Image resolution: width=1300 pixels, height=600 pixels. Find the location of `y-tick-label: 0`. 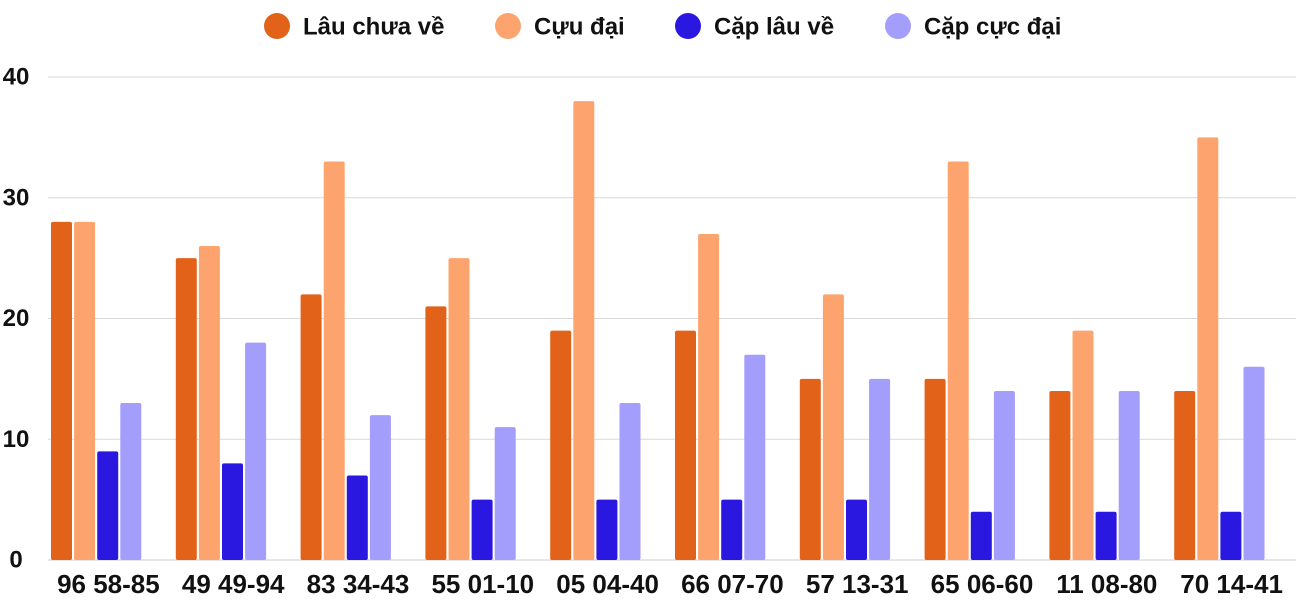

y-tick-label: 0 is located at coordinates (15, 560).